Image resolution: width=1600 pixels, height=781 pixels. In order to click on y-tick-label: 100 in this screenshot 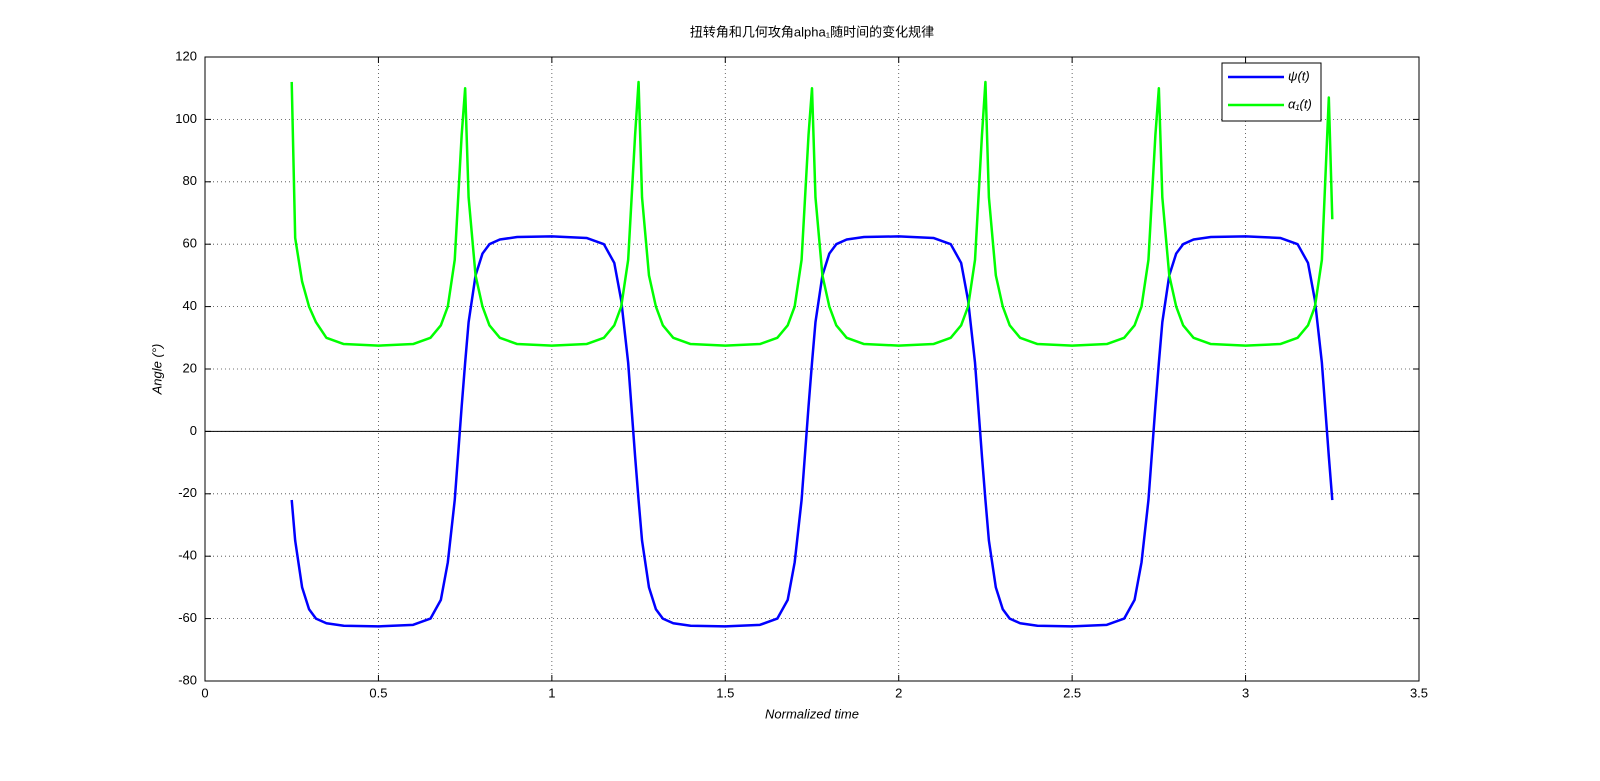, I will do `click(186, 118)`.